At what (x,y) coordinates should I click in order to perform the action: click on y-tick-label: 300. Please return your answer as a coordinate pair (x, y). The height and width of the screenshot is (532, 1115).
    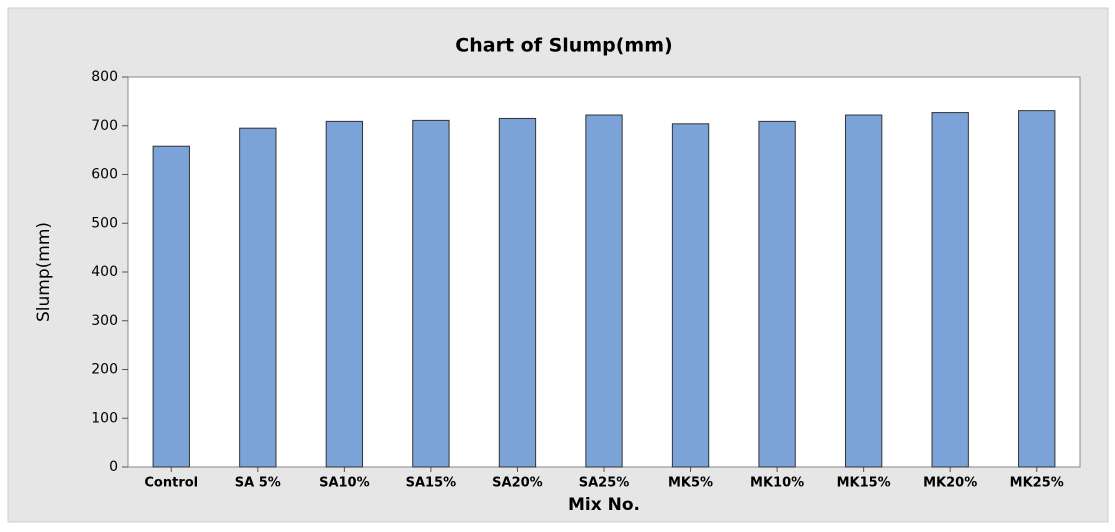
    Looking at the image, I should click on (104, 321).